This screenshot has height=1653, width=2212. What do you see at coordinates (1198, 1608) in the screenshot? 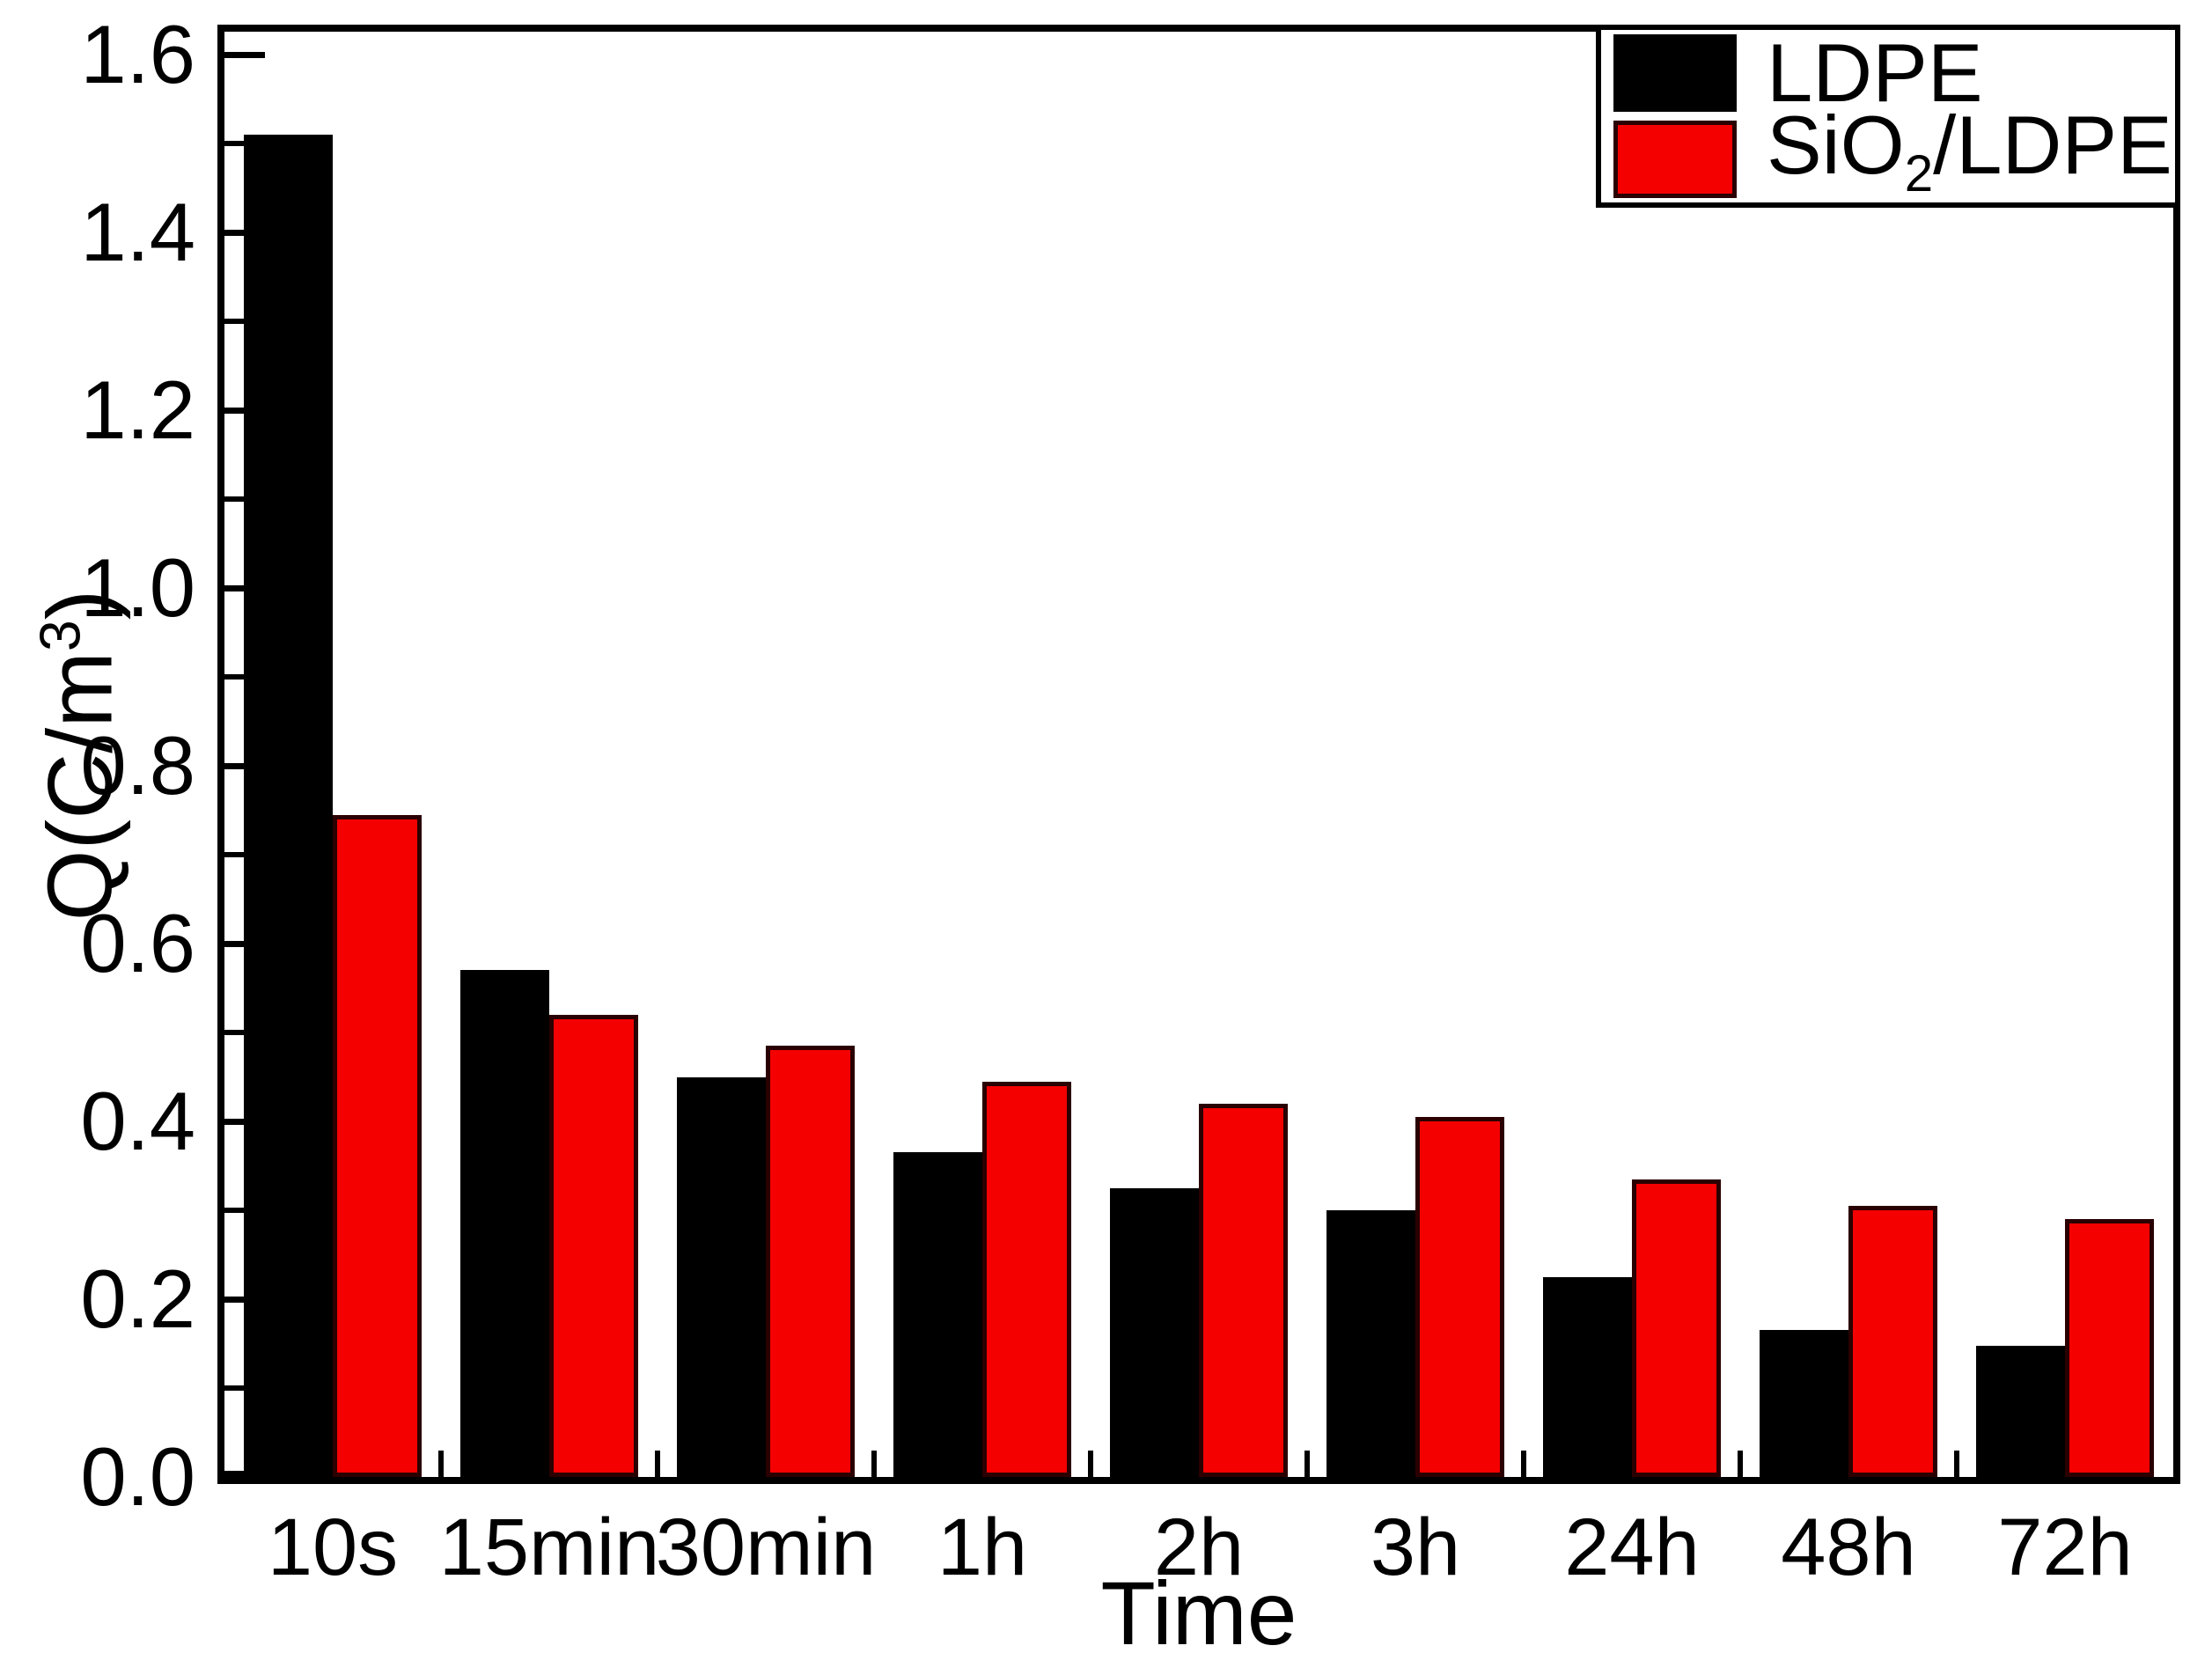
I see `x-axis-title: Time` at bounding box center [1198, 1608].